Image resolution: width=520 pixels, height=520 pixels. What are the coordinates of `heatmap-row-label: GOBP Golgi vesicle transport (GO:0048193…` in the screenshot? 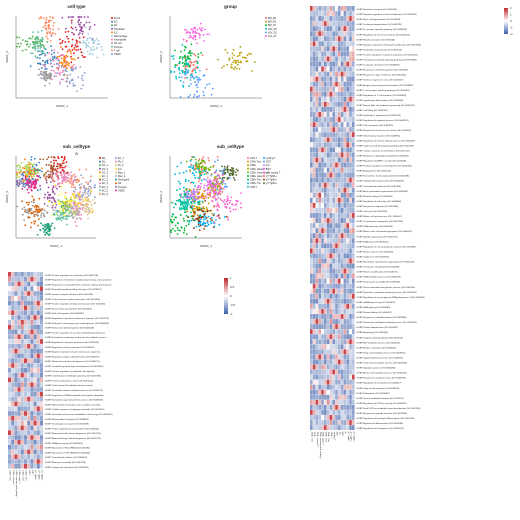 It's located at (377, 388).